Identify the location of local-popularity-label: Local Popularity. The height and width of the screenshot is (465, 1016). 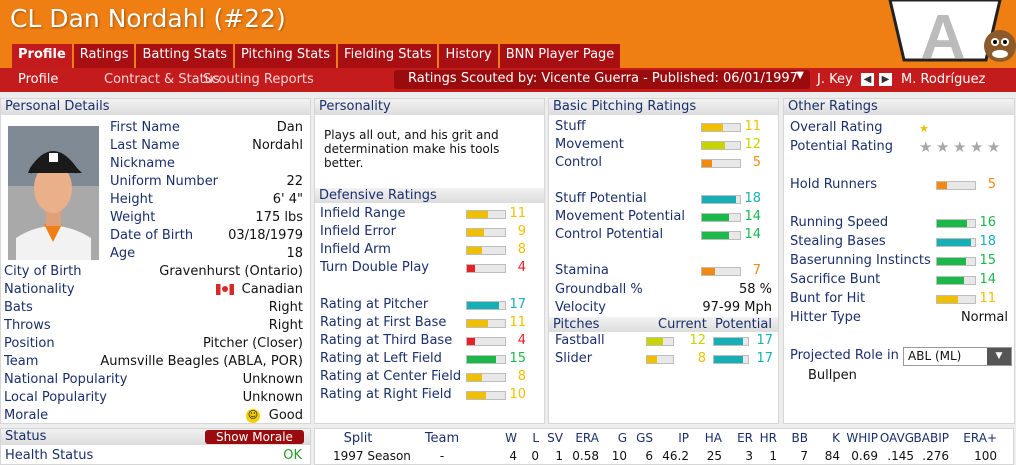
(55, 397).